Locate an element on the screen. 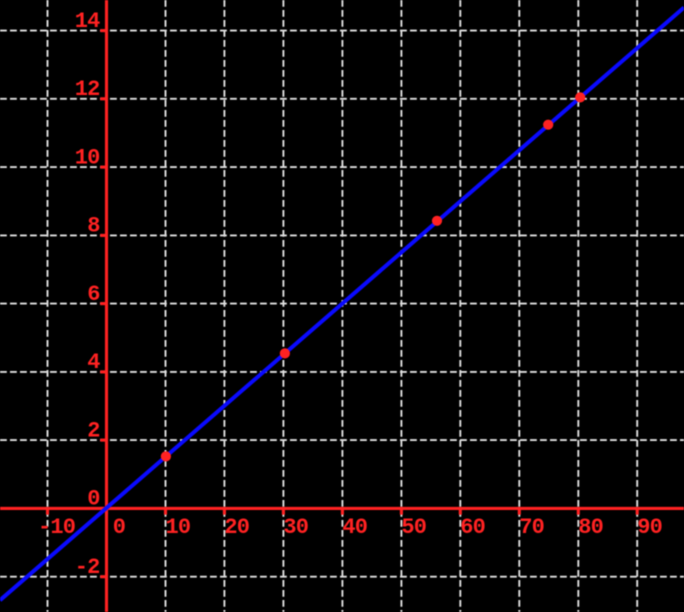 The image size is (684, 612). svg-text: 60 is located at coordinates (472, 527).